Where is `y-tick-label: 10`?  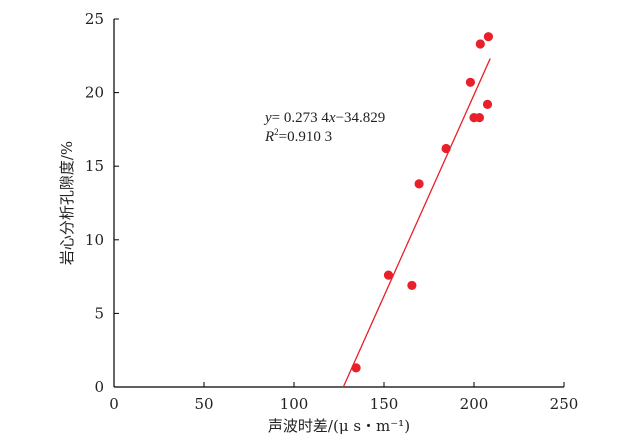 y-tick-label: 10 is located at coordinates (94, 240).